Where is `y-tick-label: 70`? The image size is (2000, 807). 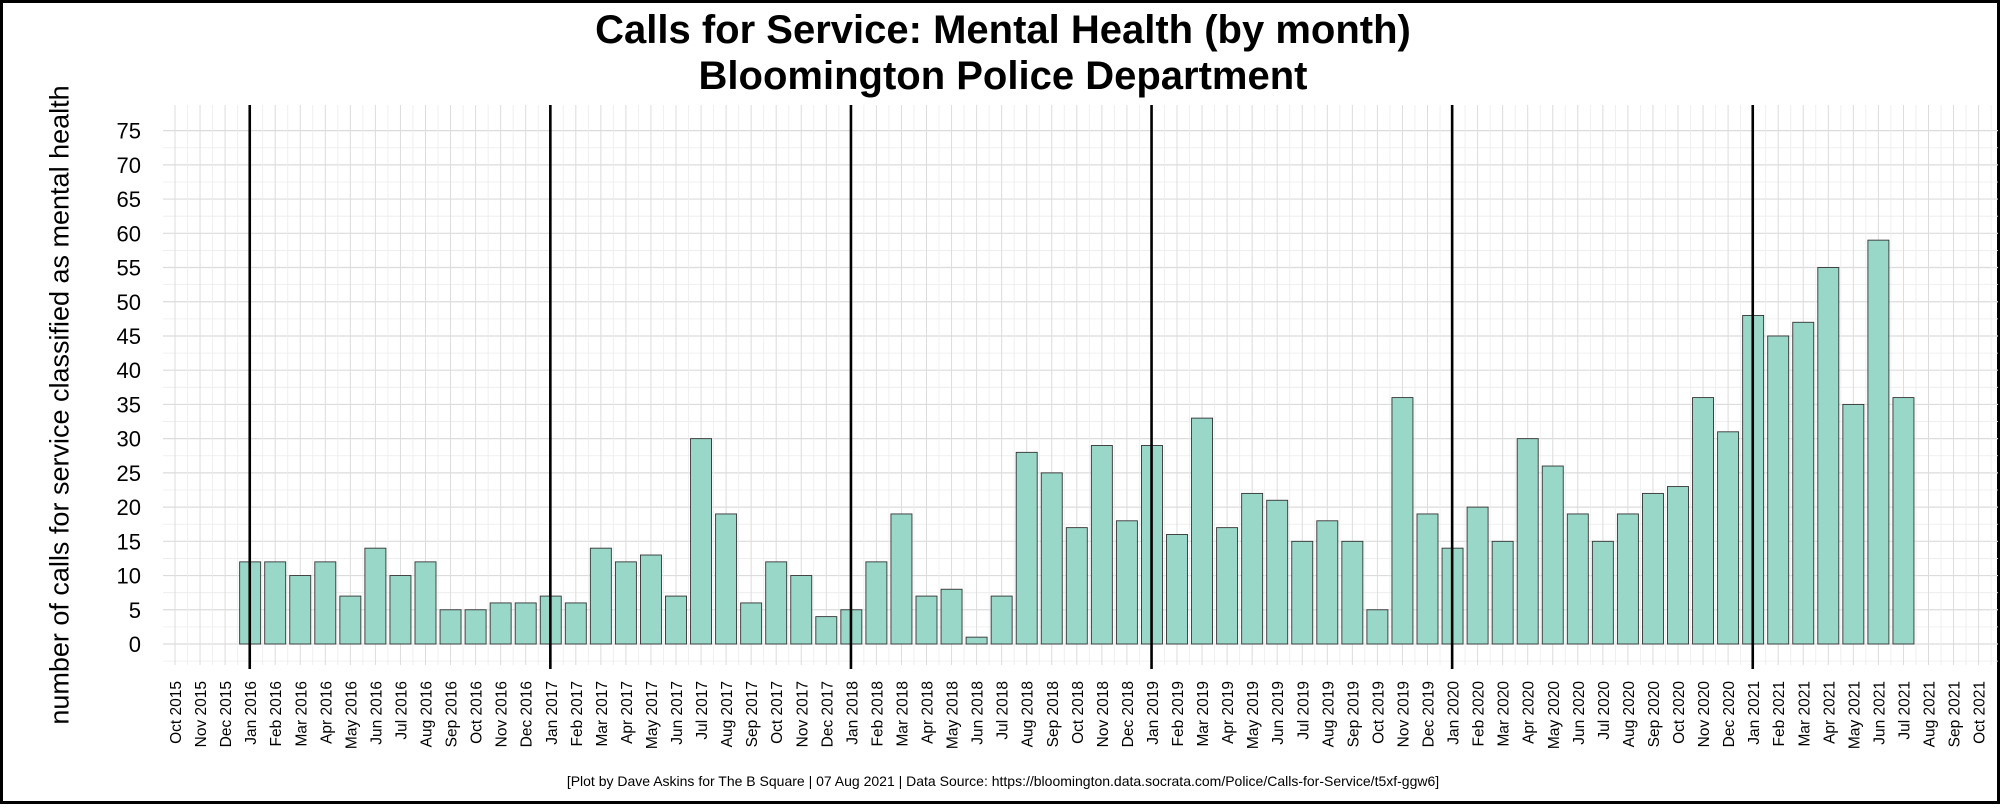
y-tick-label: 70 is located at coordinates (129, 165).